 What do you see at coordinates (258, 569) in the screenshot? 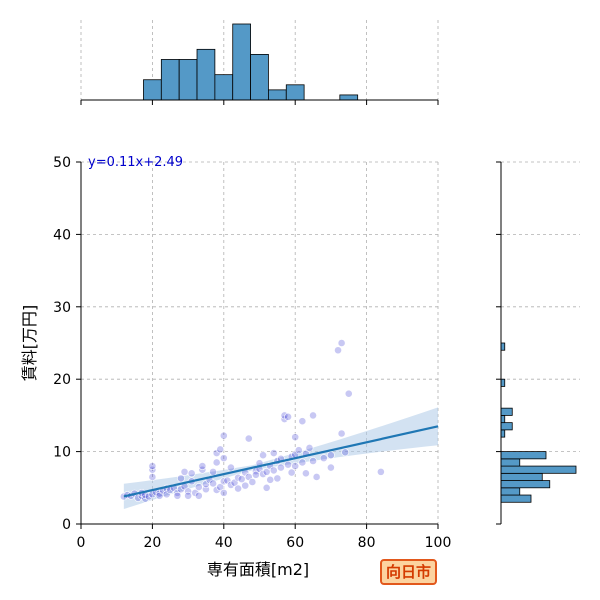
I see `x-axis-title: 専有面積[m2]` at bounding box center [258, 569].